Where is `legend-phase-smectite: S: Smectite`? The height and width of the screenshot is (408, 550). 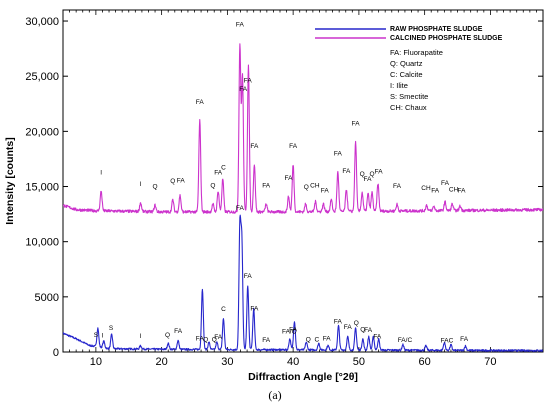 legend-phase-smectite: S: Smectite is located at coordinates (409, 96).